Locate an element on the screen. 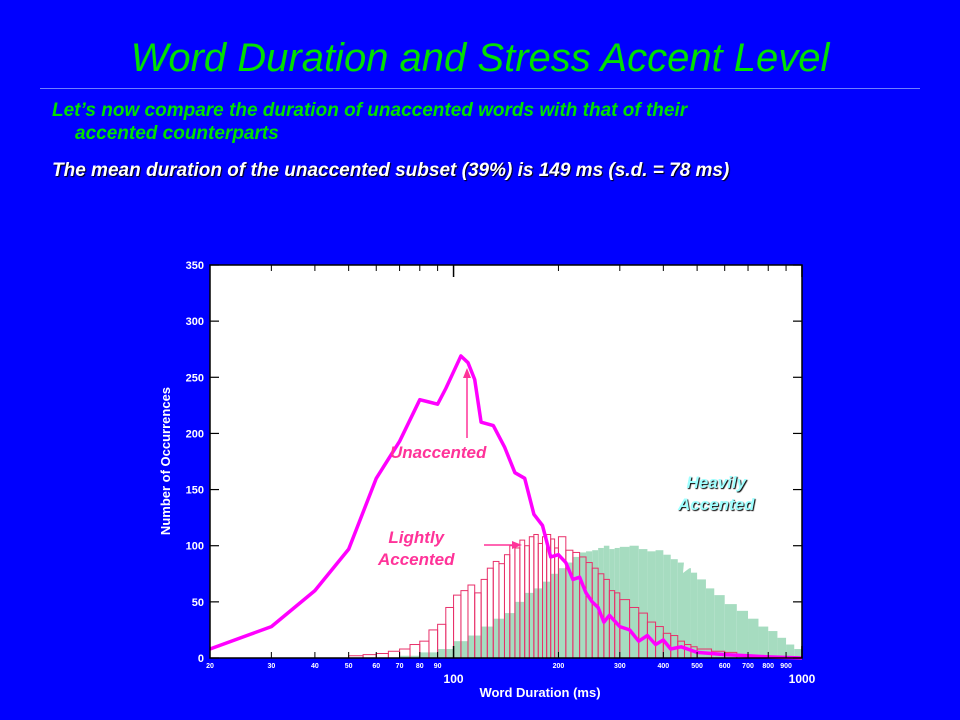 Image resolution: width=960 pixels, height=720 pixels. x-minor-tick-label: 40 is located at coordinates (315, 666).